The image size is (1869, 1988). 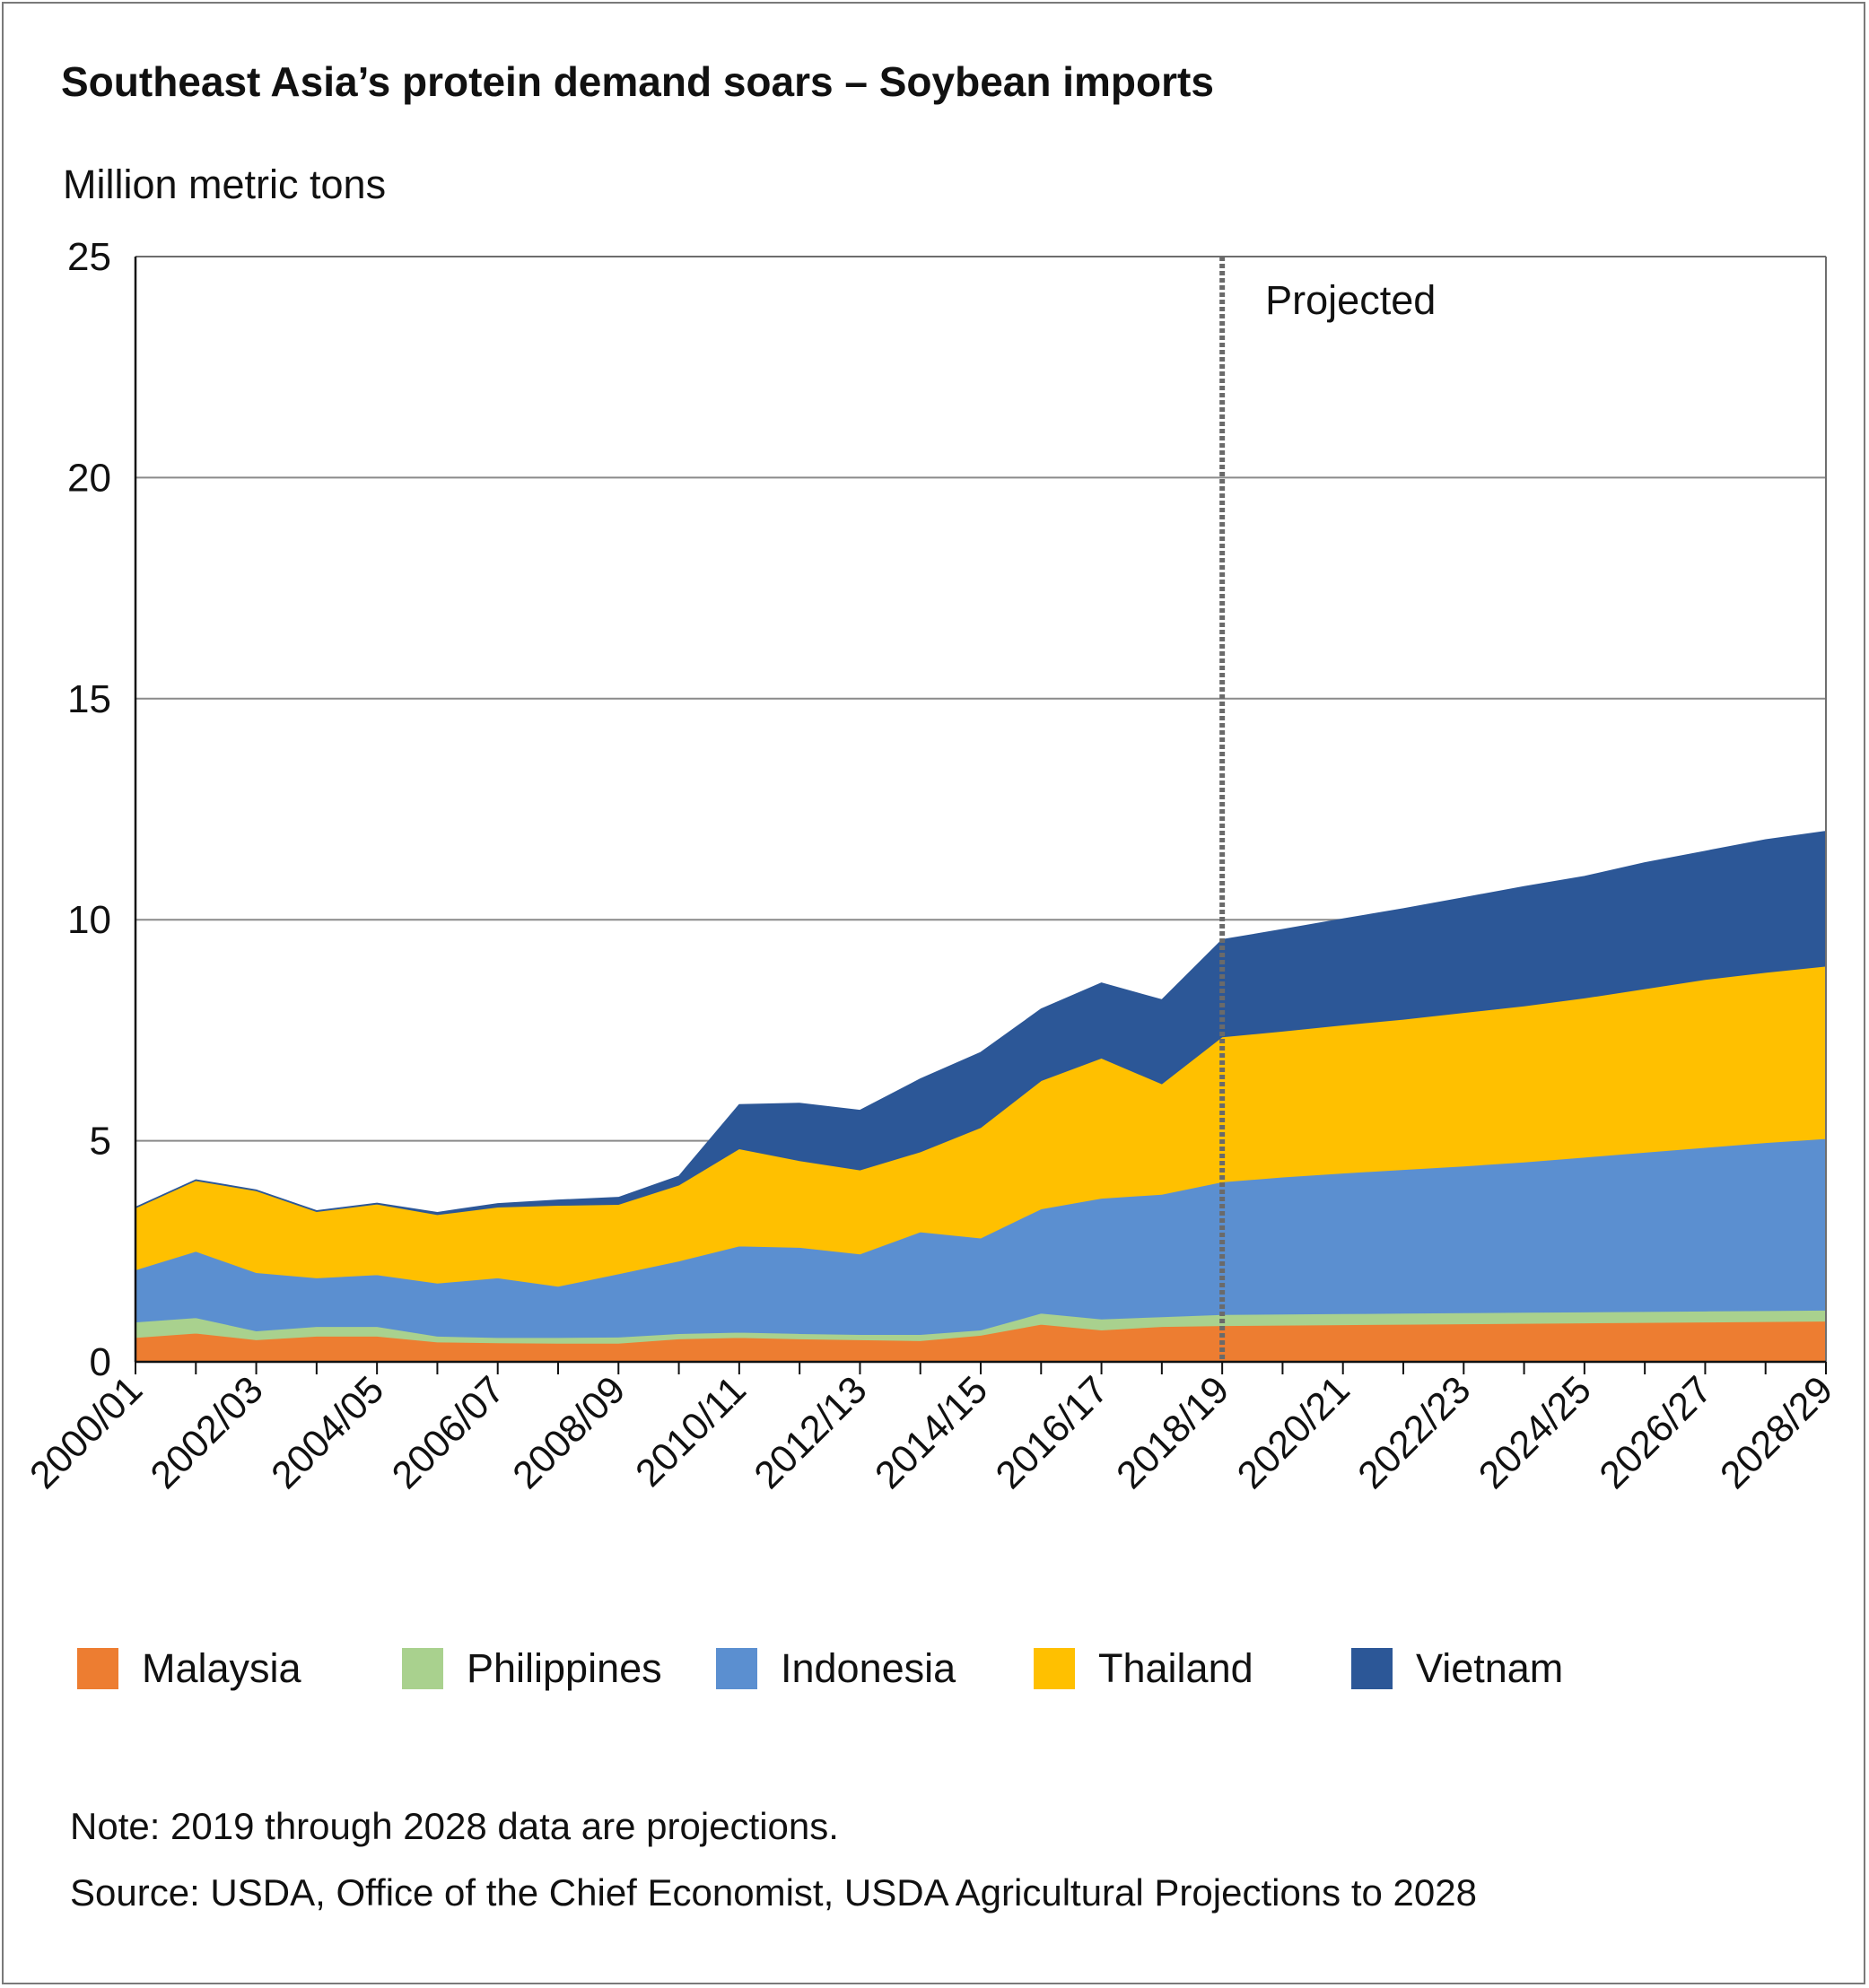 What do you see at coordinates (97, 1668) in the screenshot?
I see `legend-swatch-malaysia` at bounding box center [97, 1668].